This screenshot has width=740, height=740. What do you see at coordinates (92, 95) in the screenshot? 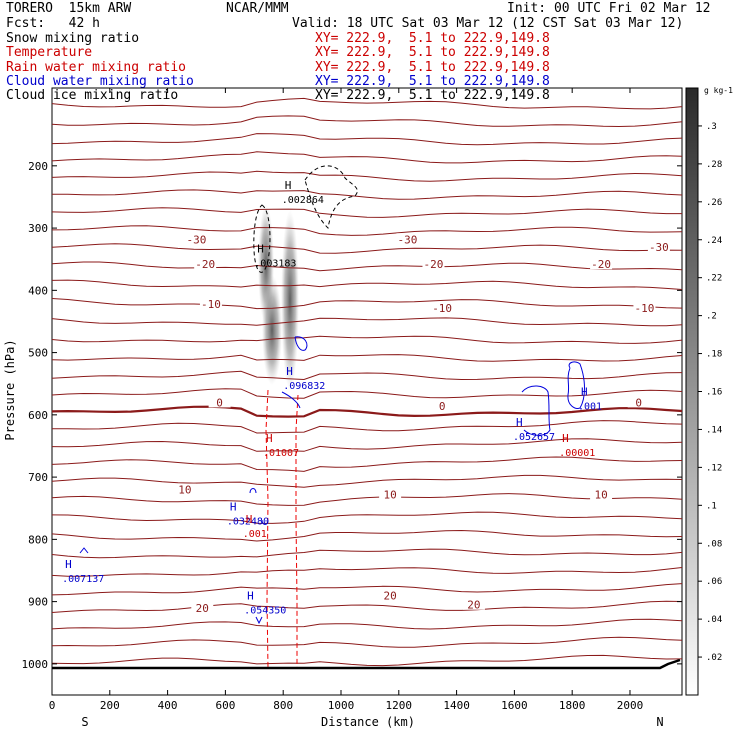
I see `field-name-cloud-ice: Cloud ice mixing ratio` at bounding box center [92, 95].